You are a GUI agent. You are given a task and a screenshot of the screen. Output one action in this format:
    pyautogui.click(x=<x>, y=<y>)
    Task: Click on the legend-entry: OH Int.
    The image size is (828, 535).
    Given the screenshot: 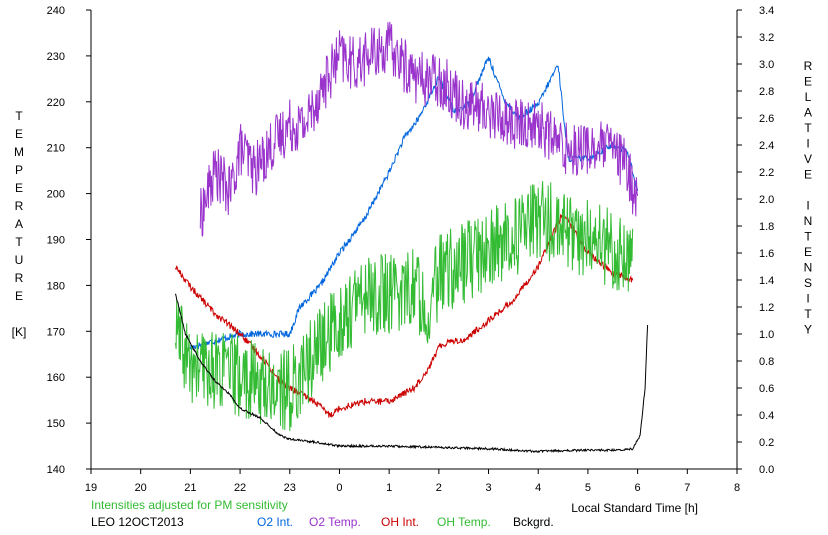 What is the action you would take?
    pyautogui.click(x=400, y=522)
    